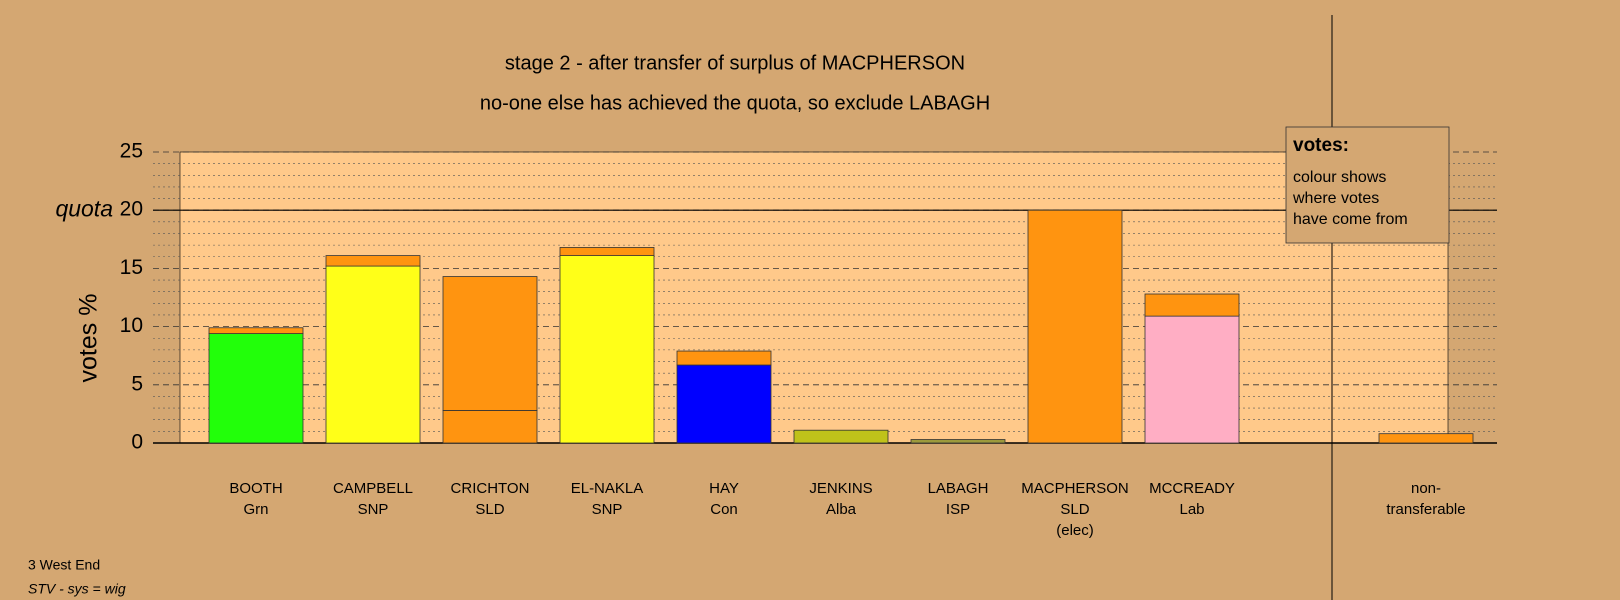 The image size is (1620, 600). Describe the element at coordinates (131, 267) in the screenshot. I see `y-tick-label: 15` at that location.